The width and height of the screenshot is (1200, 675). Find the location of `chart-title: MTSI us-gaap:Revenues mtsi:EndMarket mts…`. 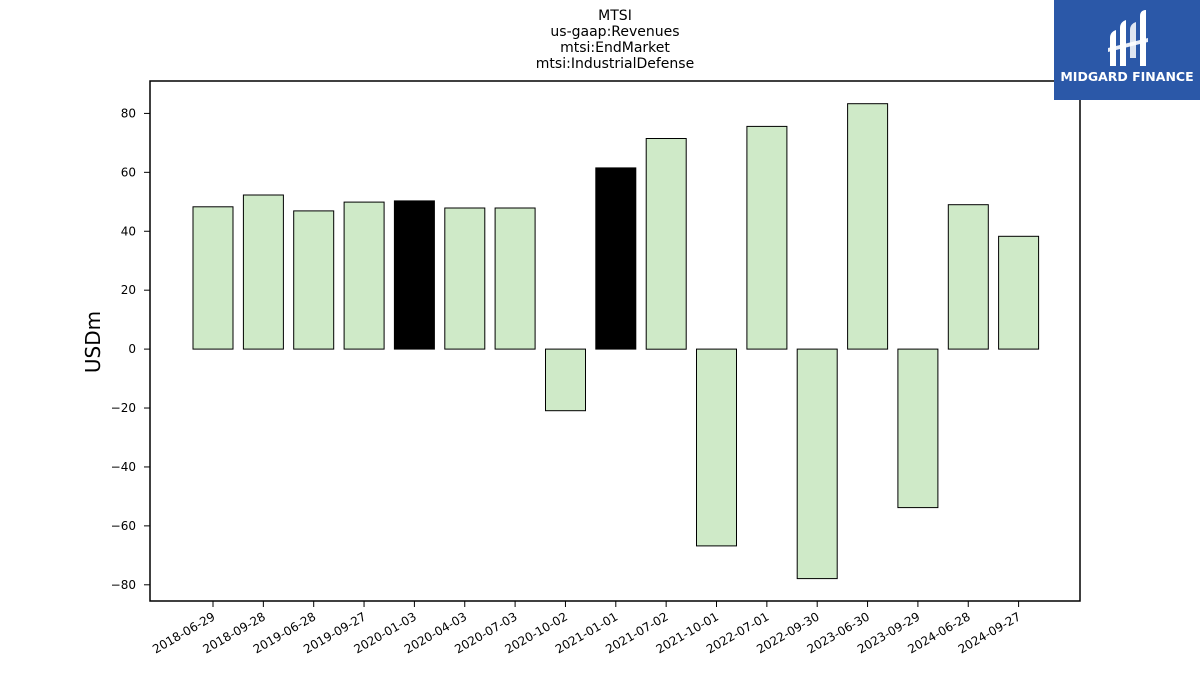

chart-title: MTSI us-gaap:Revenues mtsi:EndMarket mts… is located at coordinates (615, 40).